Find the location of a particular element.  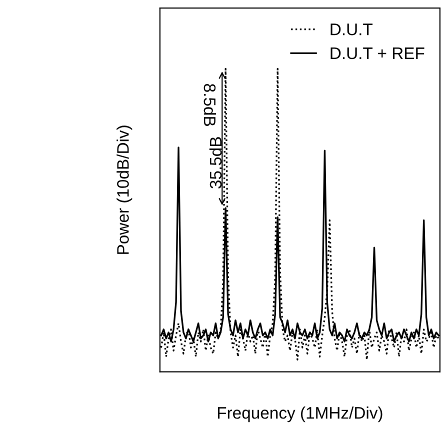

x-axis-title: Frequency (1MHz/Div) is located at coordinates (300, 414).